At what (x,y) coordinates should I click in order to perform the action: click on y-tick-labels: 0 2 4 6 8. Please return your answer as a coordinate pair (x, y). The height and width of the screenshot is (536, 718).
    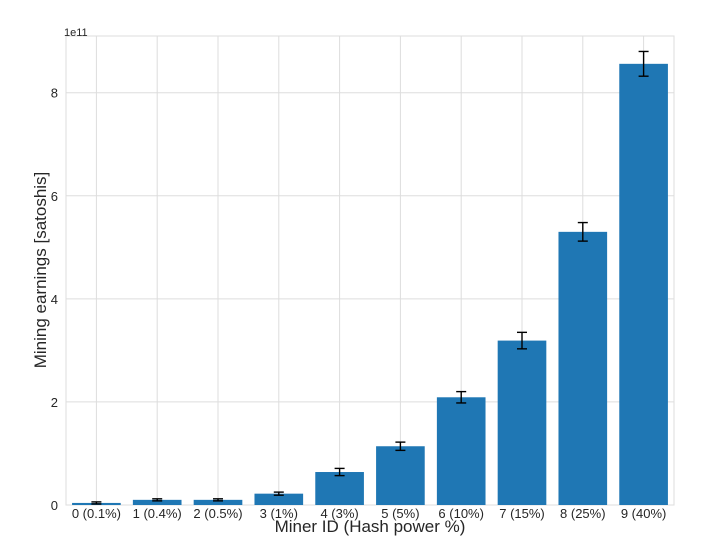
    Looking at the image, I should click on (54, 299).